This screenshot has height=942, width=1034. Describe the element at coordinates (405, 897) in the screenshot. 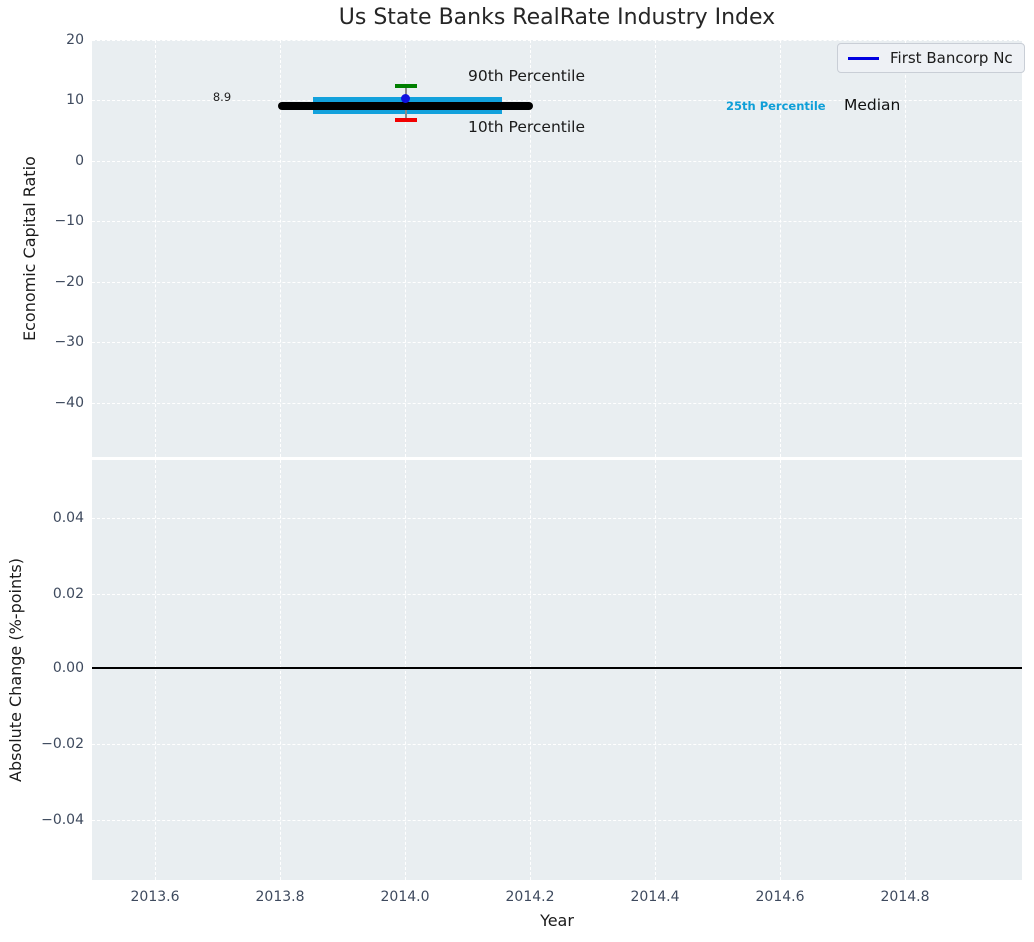

I see `x-tick-label: 2014.0` at that location.